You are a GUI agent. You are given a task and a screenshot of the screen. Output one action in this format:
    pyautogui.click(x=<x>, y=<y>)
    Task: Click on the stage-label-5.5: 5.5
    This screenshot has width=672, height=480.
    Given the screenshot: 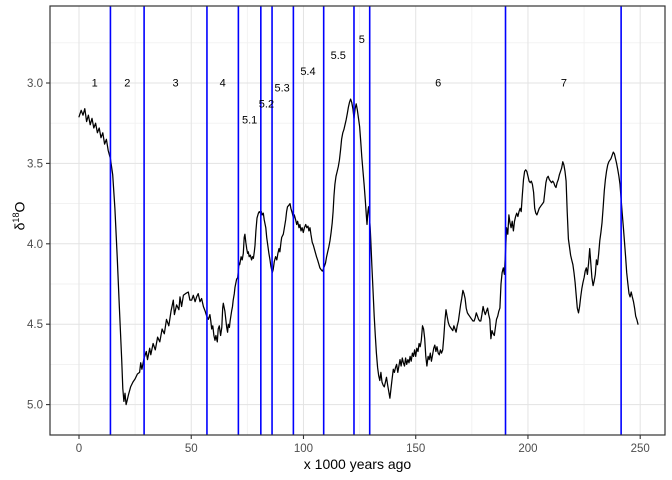 What is the action you would take?
    pyautogui.click(x=338, y=56)
    